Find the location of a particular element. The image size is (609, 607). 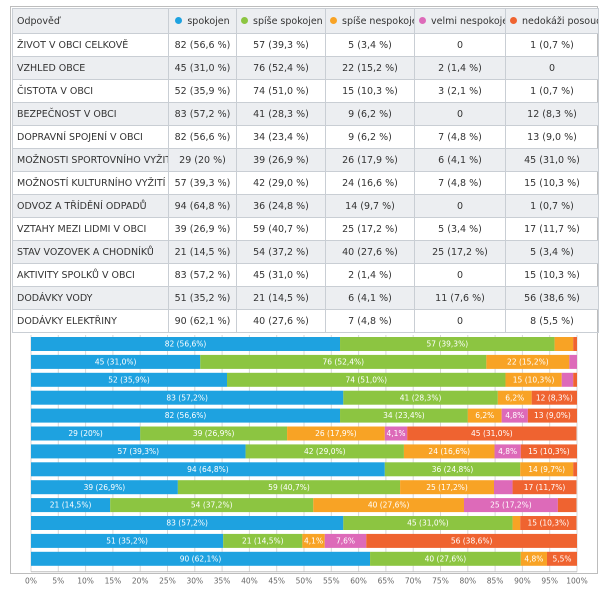

bar-data-label: 6,2% is located at coordinates (484, 415).